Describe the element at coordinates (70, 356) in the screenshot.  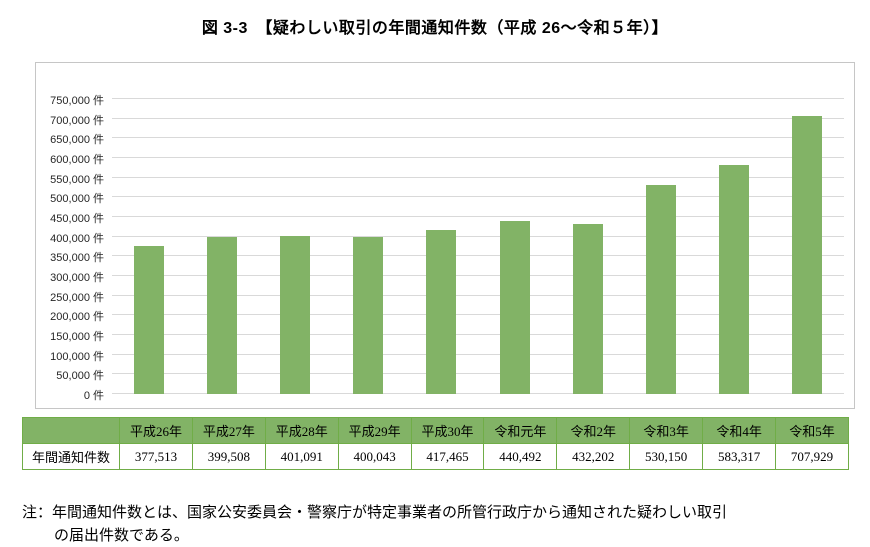
I see `y-axis-tick-label: 100,000 件` at that location.